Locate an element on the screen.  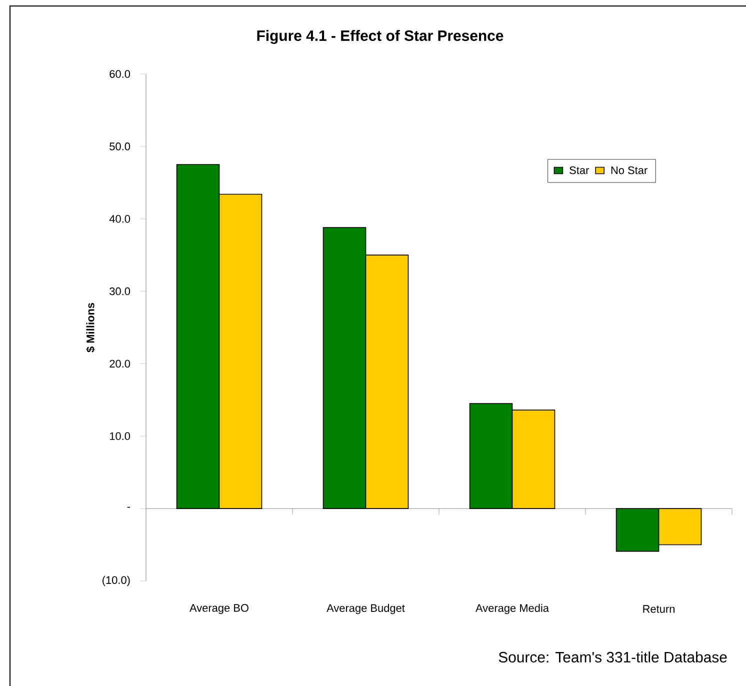
y-tick-label: 30.0 is located at coordinates (120, 291).